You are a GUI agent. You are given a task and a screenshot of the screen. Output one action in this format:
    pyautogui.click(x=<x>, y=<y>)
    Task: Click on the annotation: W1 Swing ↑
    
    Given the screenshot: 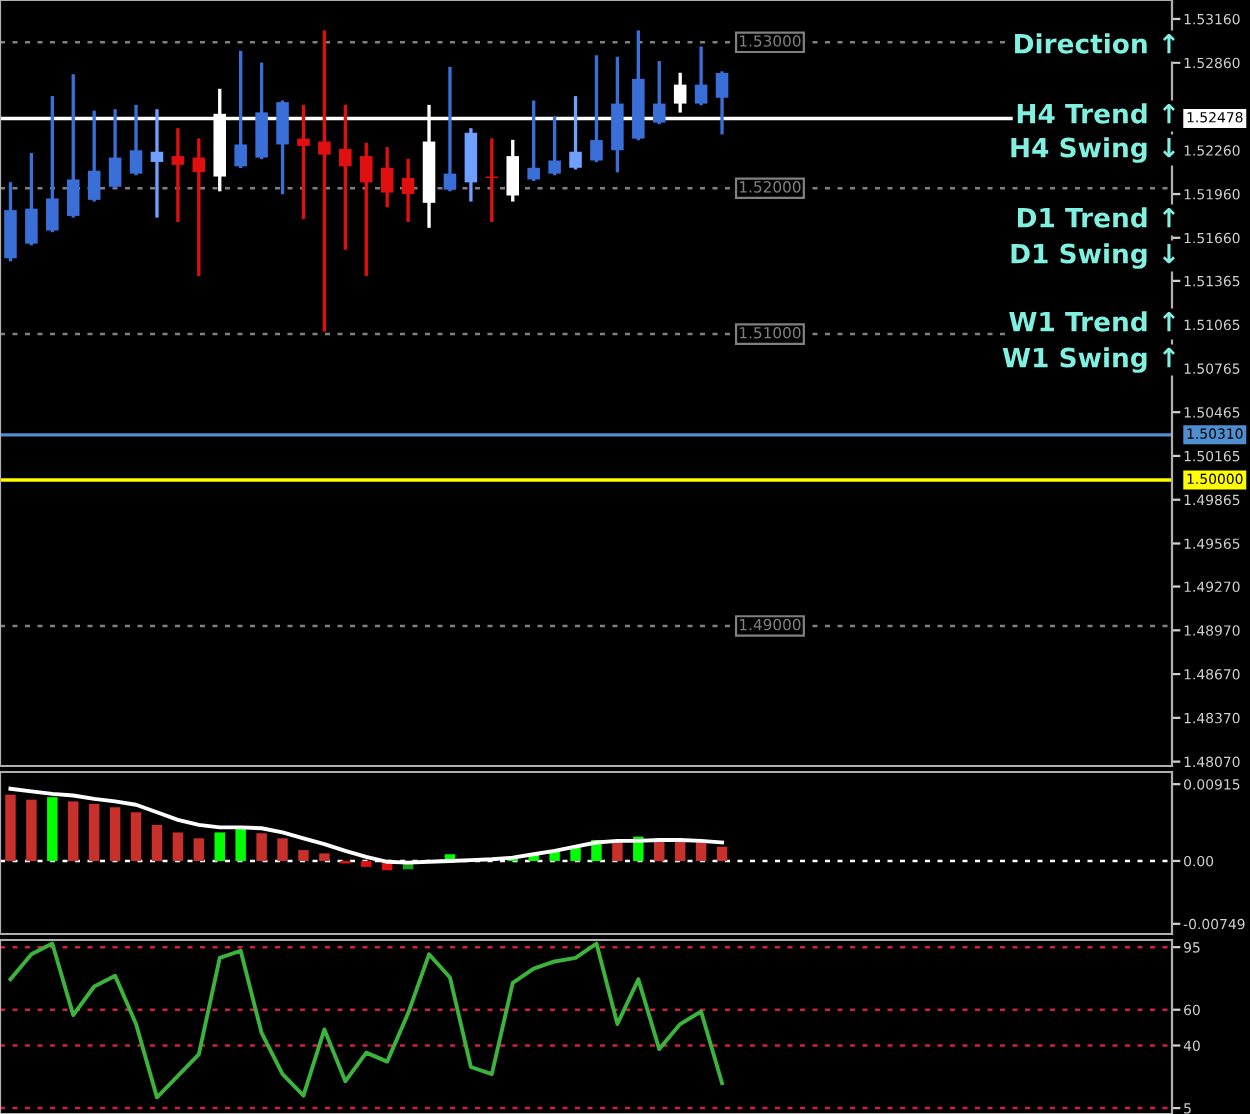 What is the action you would take?
    pyautogui.click(x=1088, y=360)
    